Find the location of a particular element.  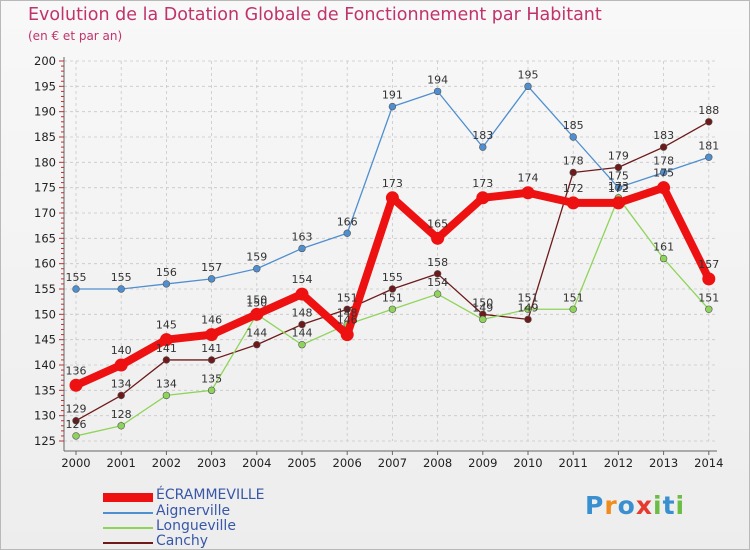

data-label: 126 is located at coordinates (76, 424).